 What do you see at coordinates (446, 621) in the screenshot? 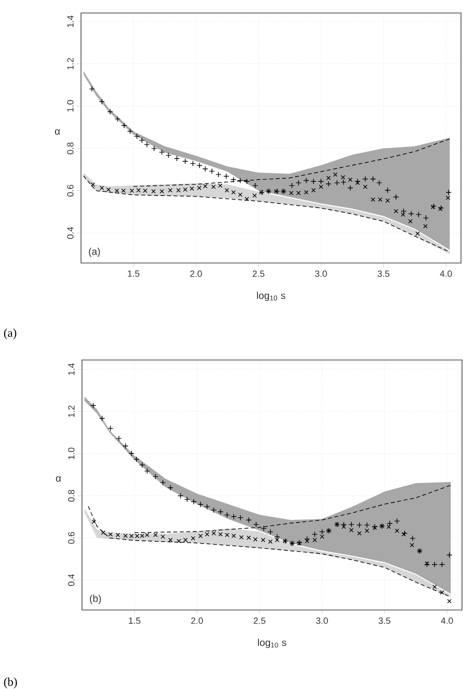
I see `x-tick-label: 4.0` at bounding box center [446, 621].